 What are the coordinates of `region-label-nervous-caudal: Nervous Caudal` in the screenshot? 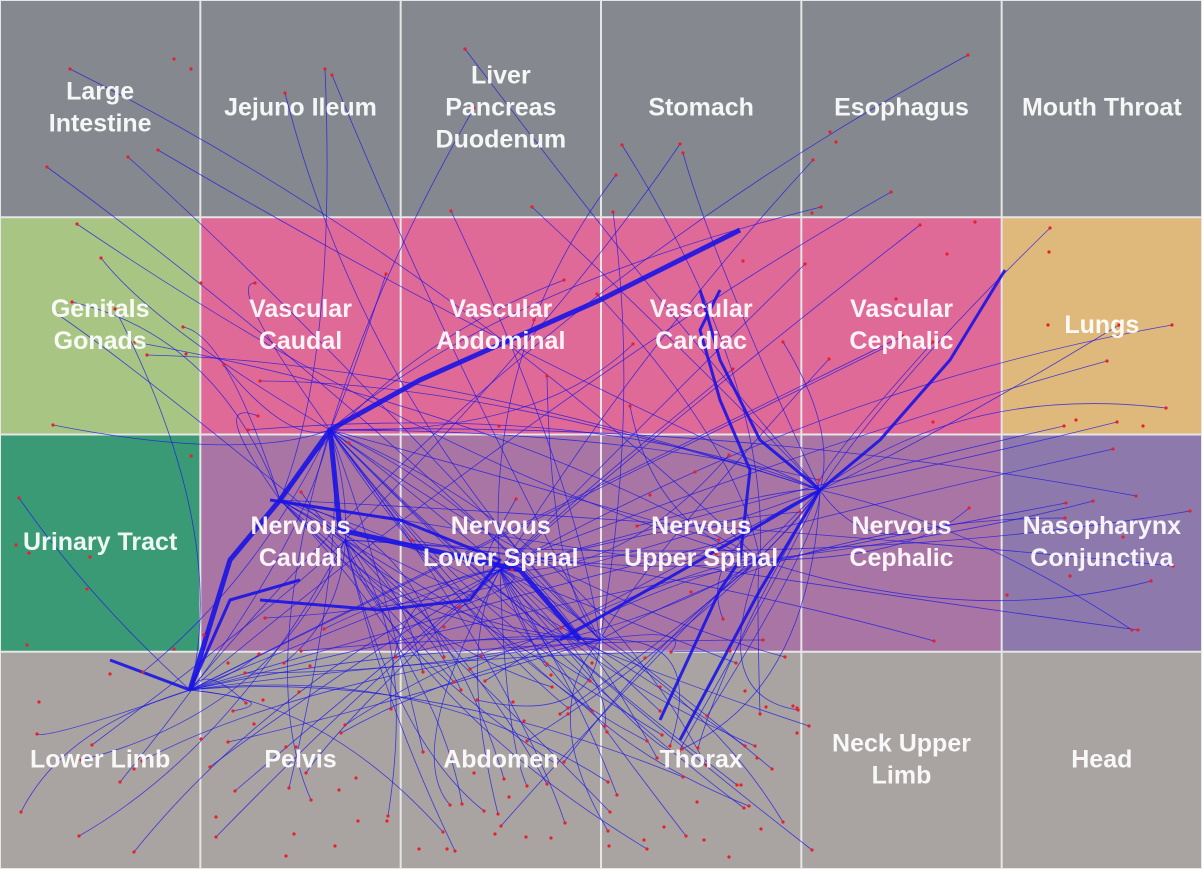 It's located at (300, 542).